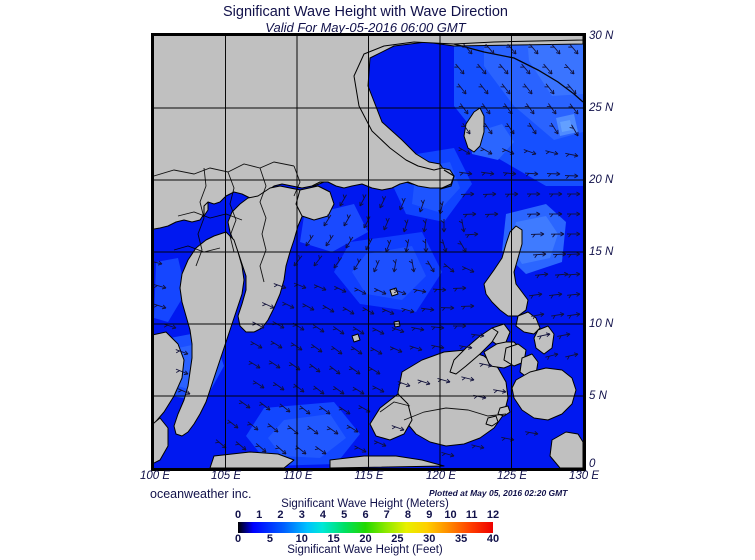 This screenshot has width=755, height=560. Describe the element at coordinates (365, 27) in the screenshot. I see `valid-time-subtitle: Valid For May-05-2016 06:00 GMT` at that location.